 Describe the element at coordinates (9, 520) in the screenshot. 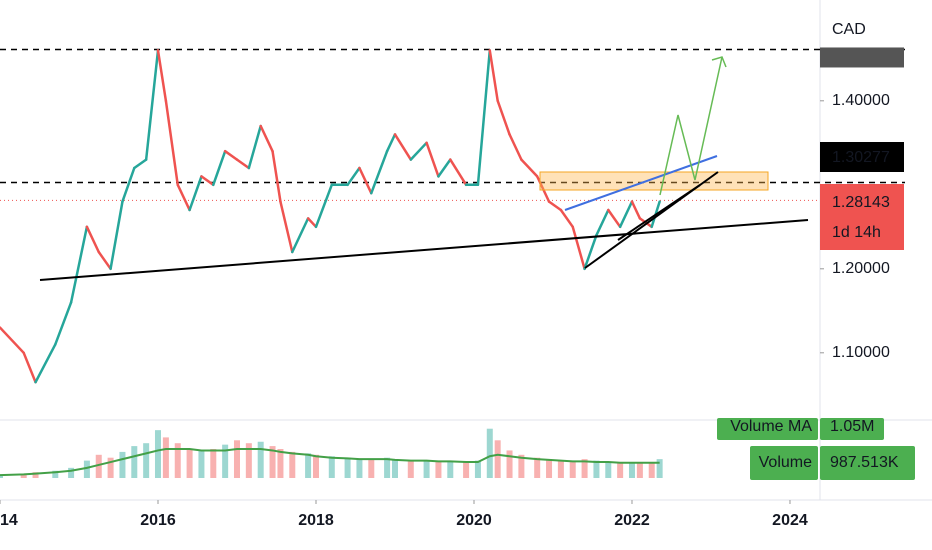

I see `x-tick-label: 2014` at that location.